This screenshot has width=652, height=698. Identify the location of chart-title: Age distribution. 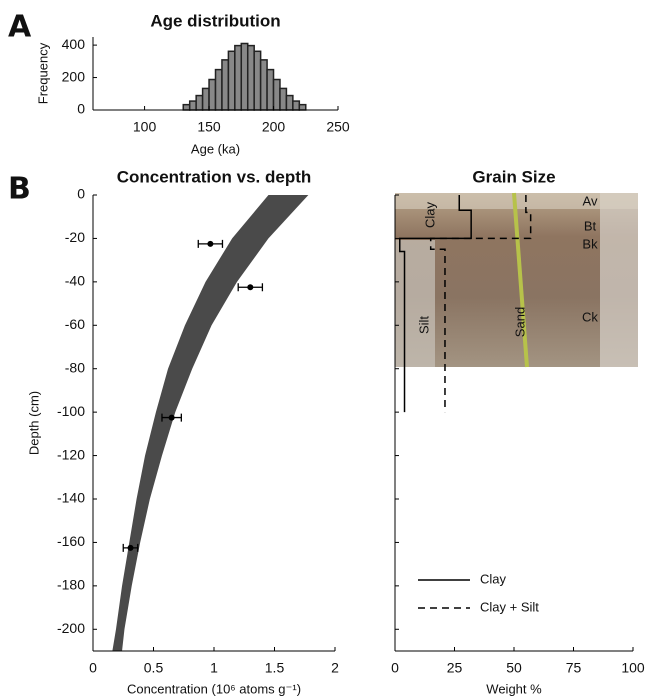
(215, 20).